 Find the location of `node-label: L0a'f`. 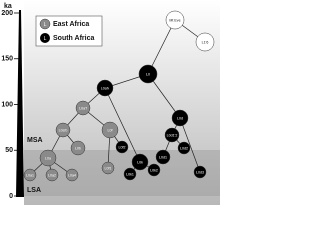

node-label: L0a'f is located at coordinates (83, 108).